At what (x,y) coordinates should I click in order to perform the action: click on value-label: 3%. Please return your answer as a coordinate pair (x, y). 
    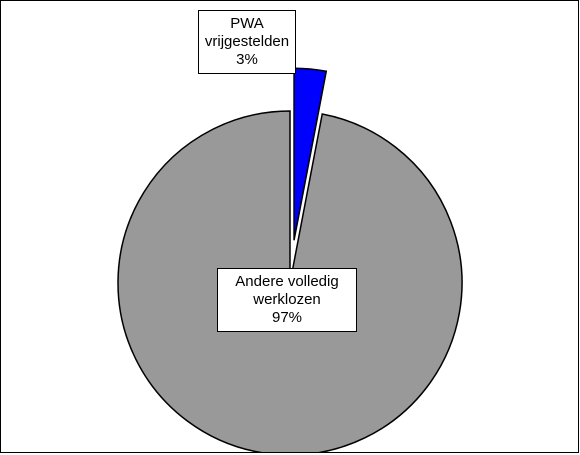
    Looking at the image, I should click on (247, 59).